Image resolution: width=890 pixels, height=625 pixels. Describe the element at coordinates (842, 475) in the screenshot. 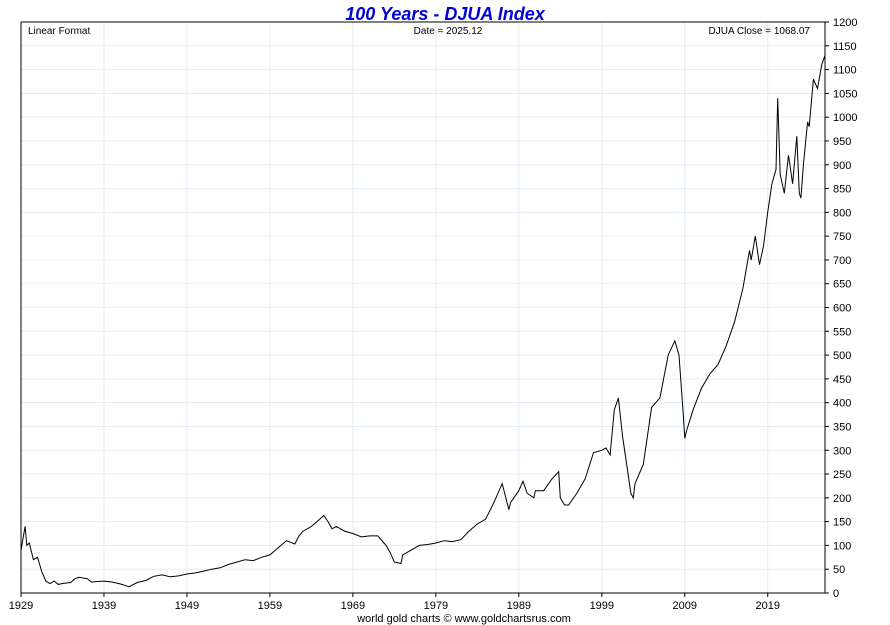

I see `y-tick-label: 250` at that location.